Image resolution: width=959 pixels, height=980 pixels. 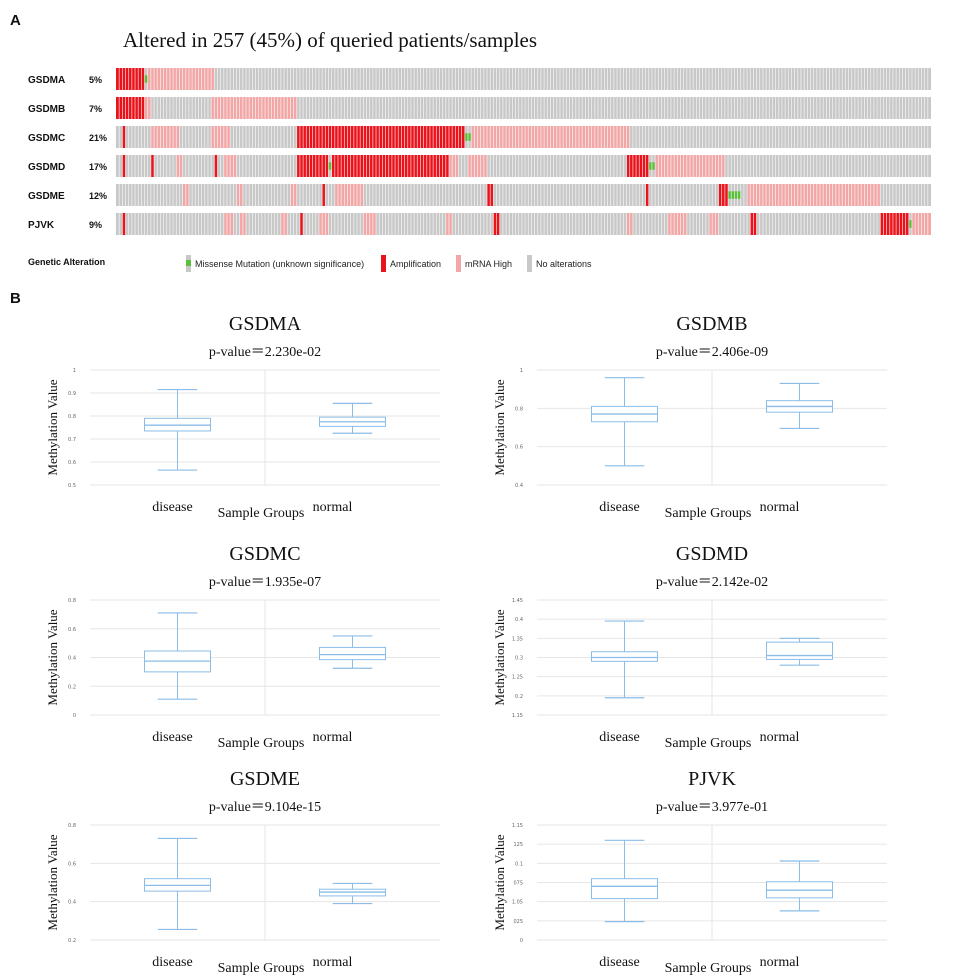 What do you see at coordinates (72, 687) in the screenshot?
I see `chart-gsdmc-ytick-label: 0.2` at bounding box center [72, 687].